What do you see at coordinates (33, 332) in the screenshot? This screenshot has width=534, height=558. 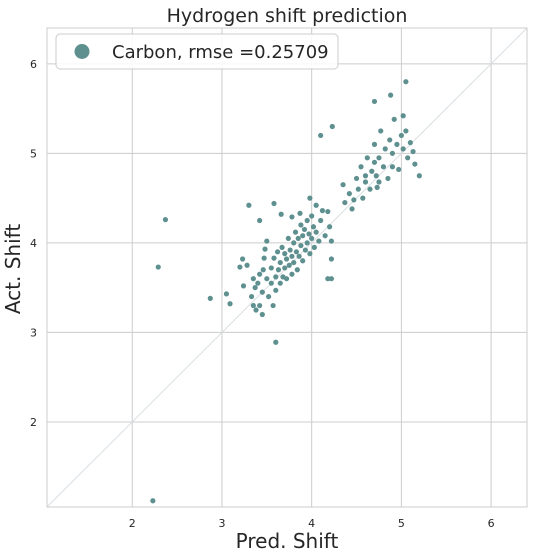 I see `y-tick-label: 3` at bounding box center [33, 332].